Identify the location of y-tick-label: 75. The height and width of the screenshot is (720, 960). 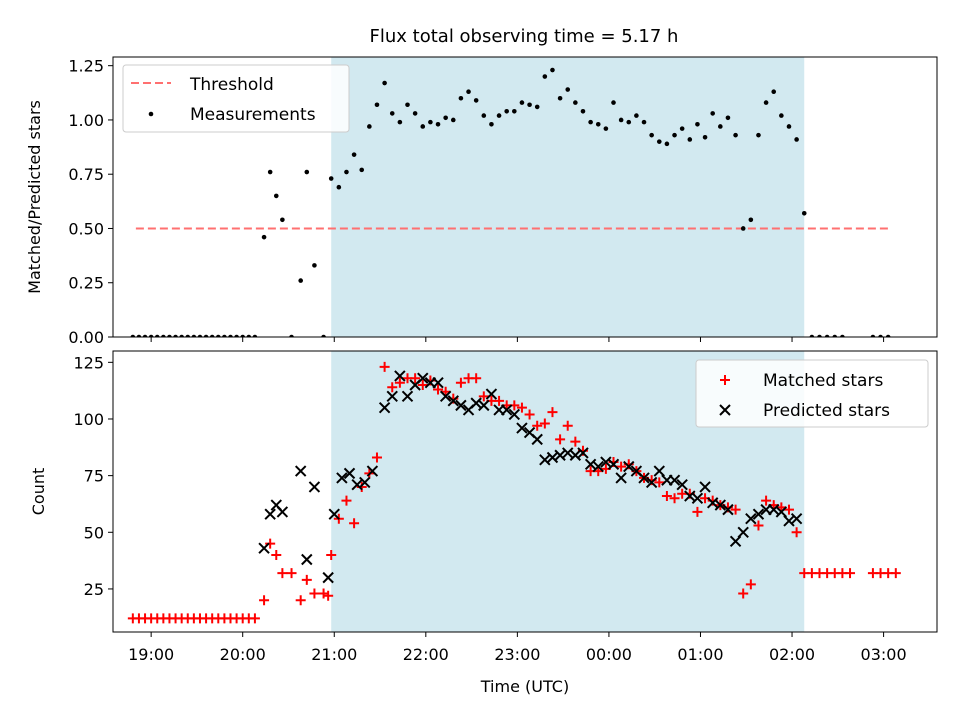
(94, 476).